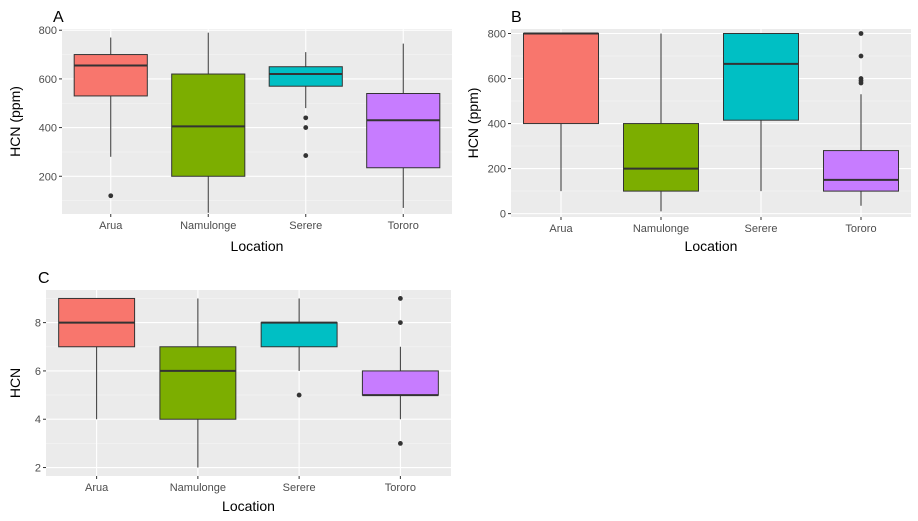 This screenshot has height=521, width=918. I want to click on y-tick-label: 2, so click(38, 469).